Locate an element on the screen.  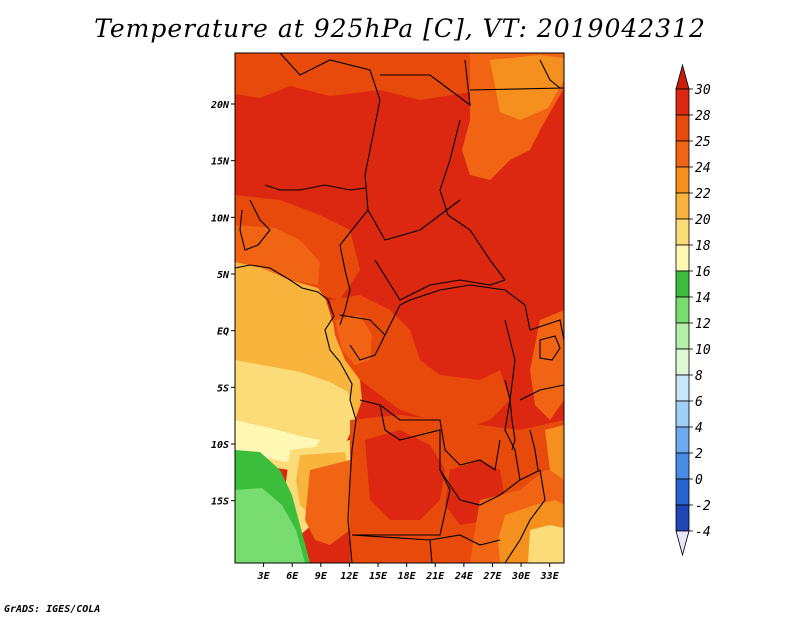
colorbar-label: 14 is located at coordinates (703, 298).